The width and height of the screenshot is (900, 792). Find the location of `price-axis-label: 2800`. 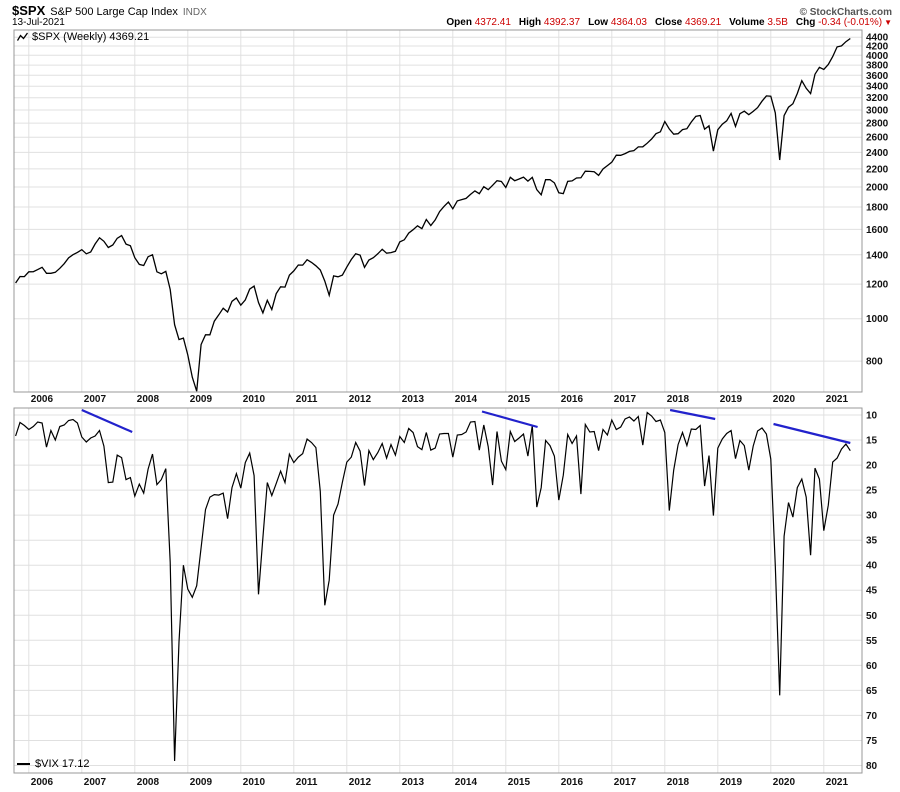

price-axis-label: 2800 is located at coordinates (877, 124).